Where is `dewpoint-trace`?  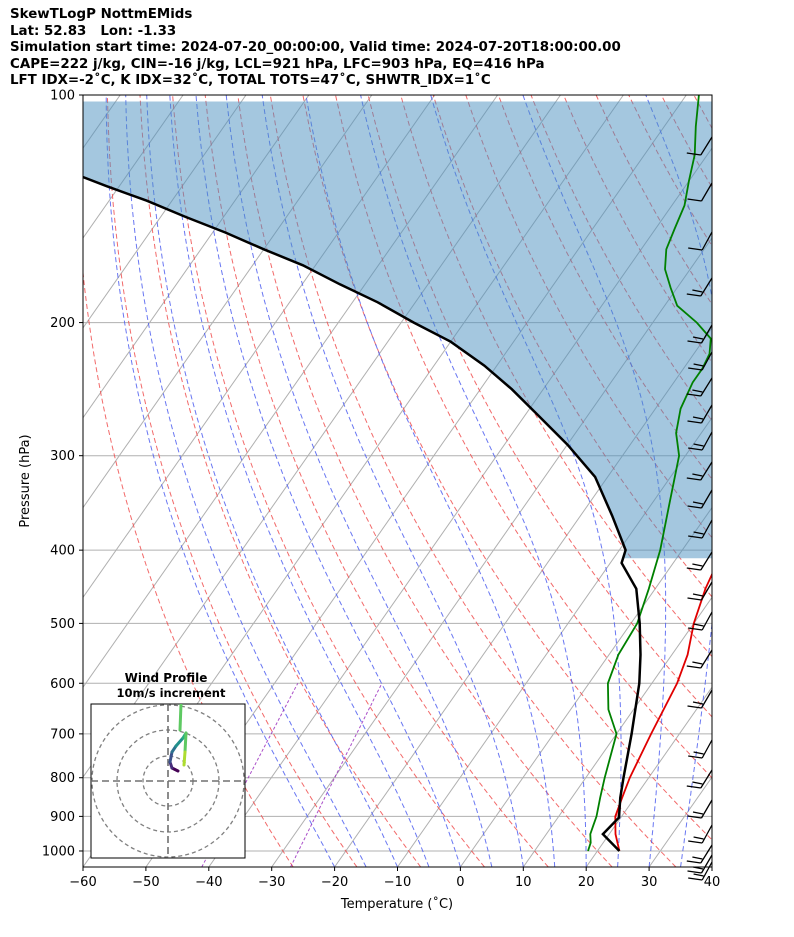
dewpoint-trace is located at coordinates (649, 473).